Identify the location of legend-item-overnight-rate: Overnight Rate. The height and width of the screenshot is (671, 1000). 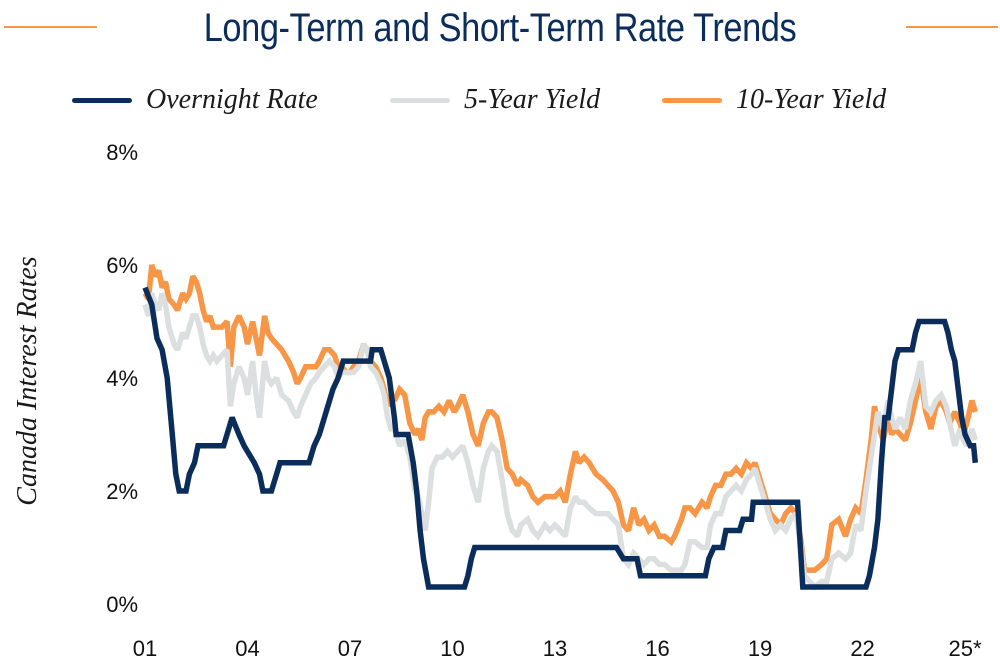
(195, 100).